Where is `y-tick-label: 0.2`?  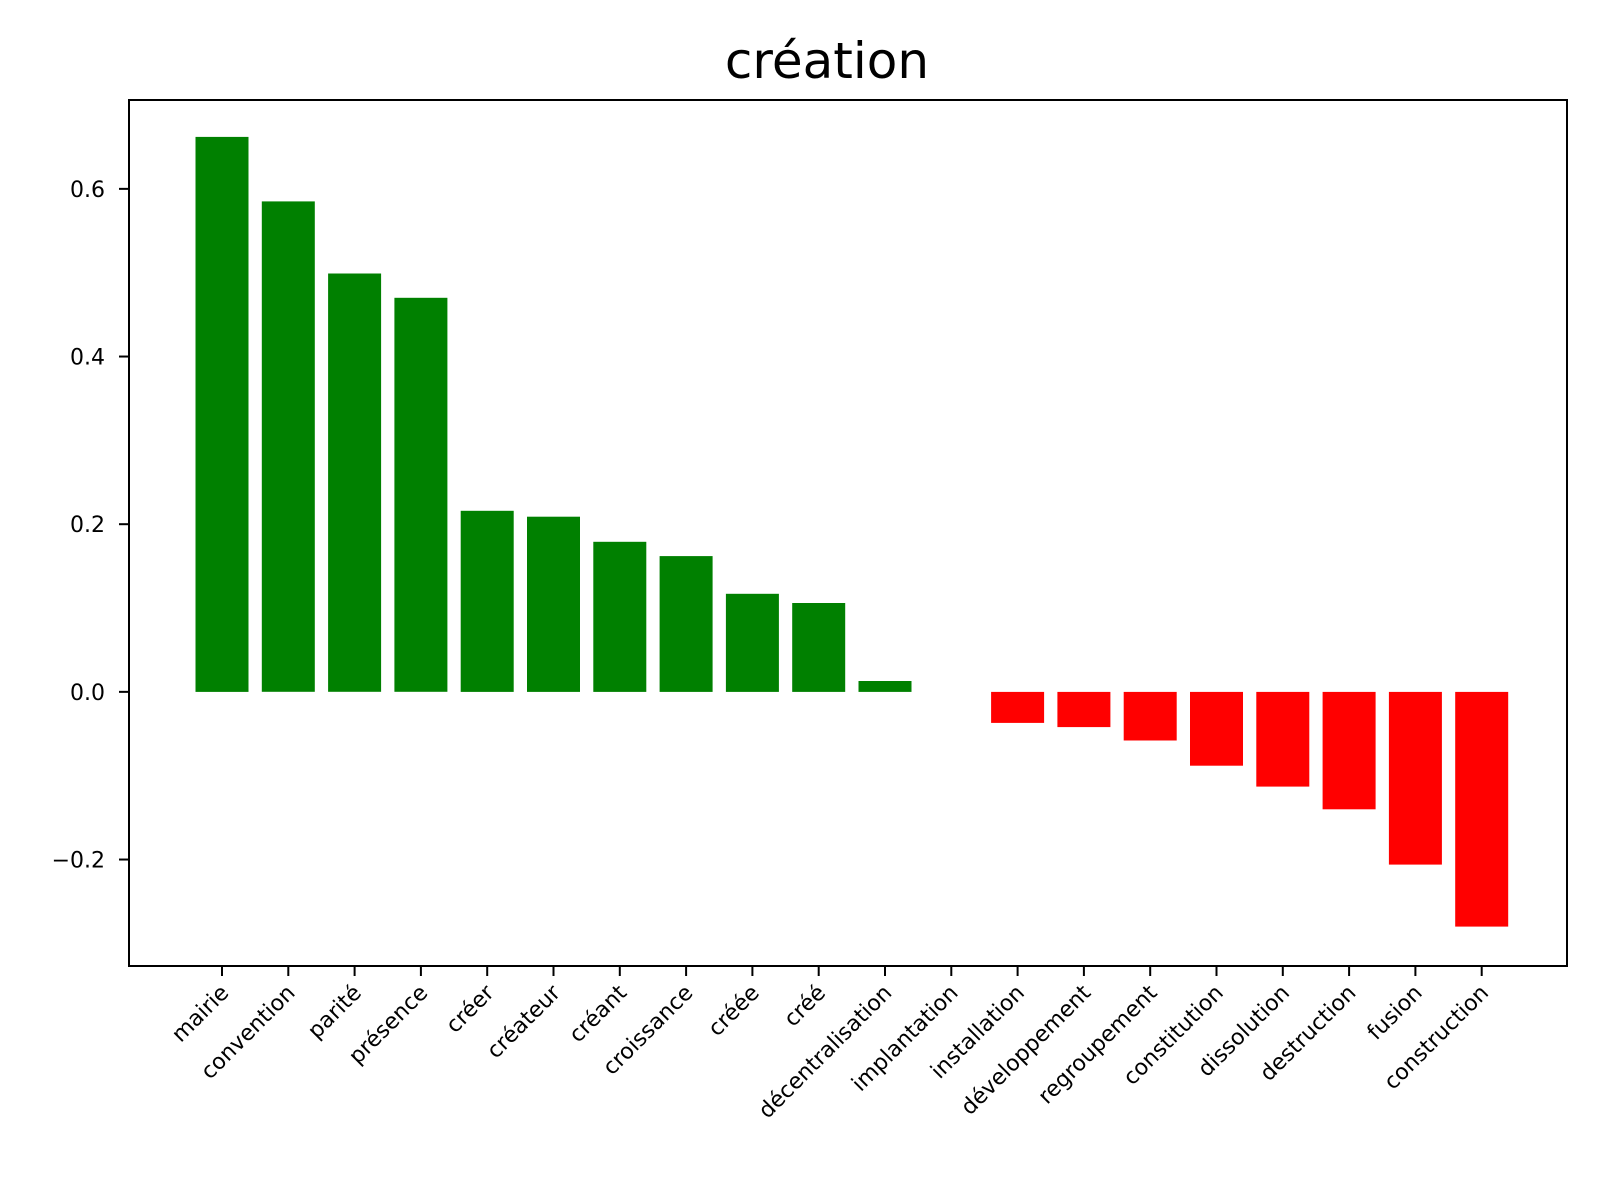 y-tick-label: 0.2 is located at coordinates (87, 525).